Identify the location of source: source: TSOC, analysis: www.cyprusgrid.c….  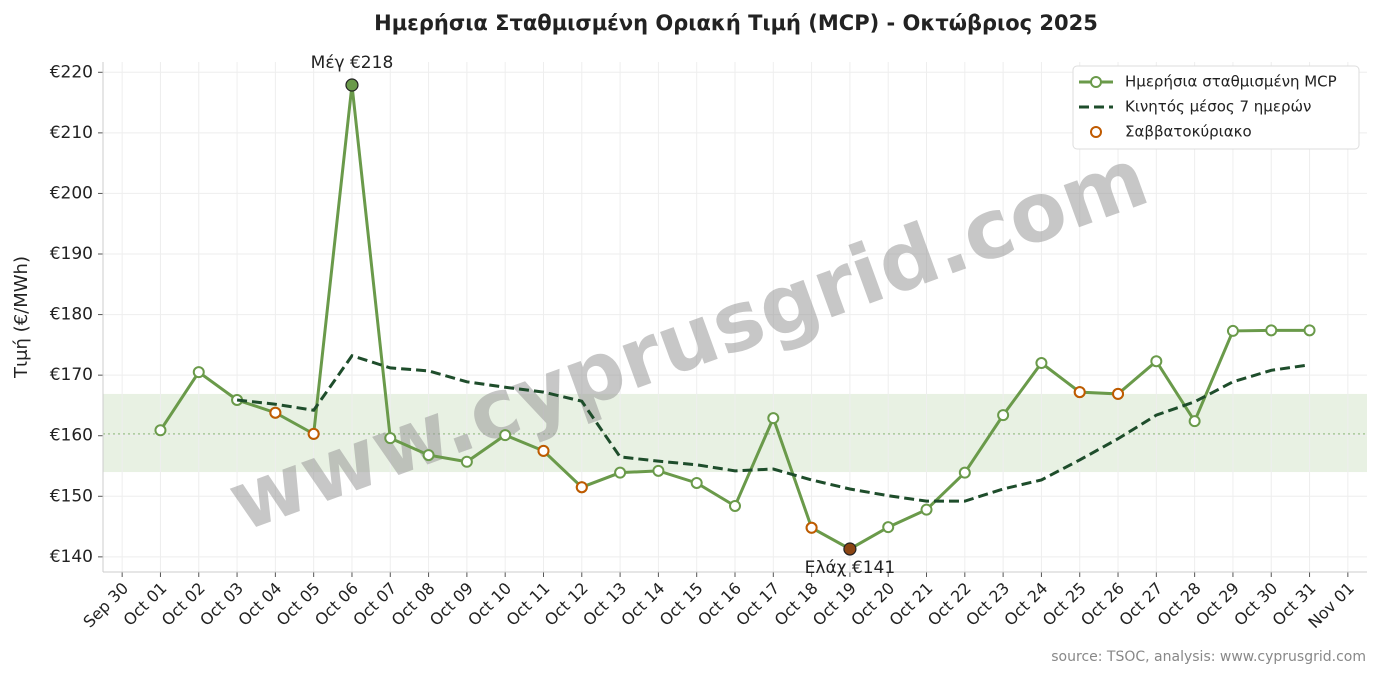
(1208, 657).